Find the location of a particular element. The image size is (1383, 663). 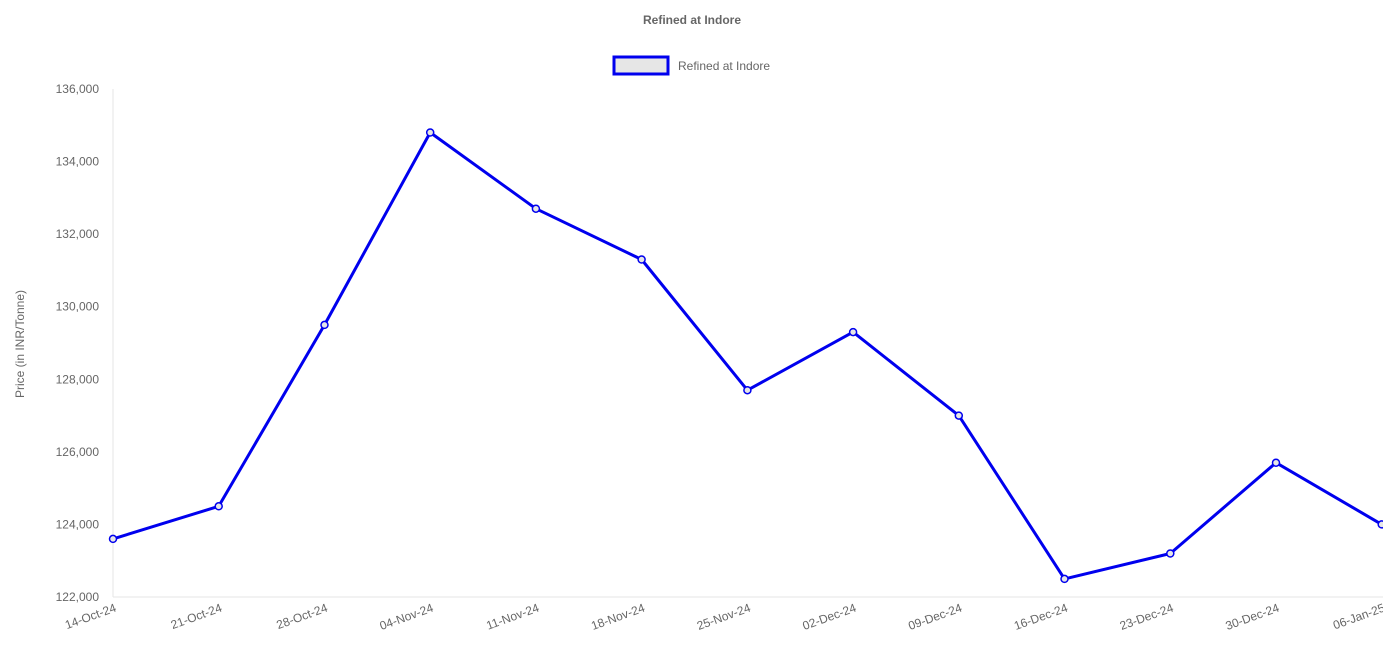

legend-label: Refined at Indore is located at coordinates (724, 66).